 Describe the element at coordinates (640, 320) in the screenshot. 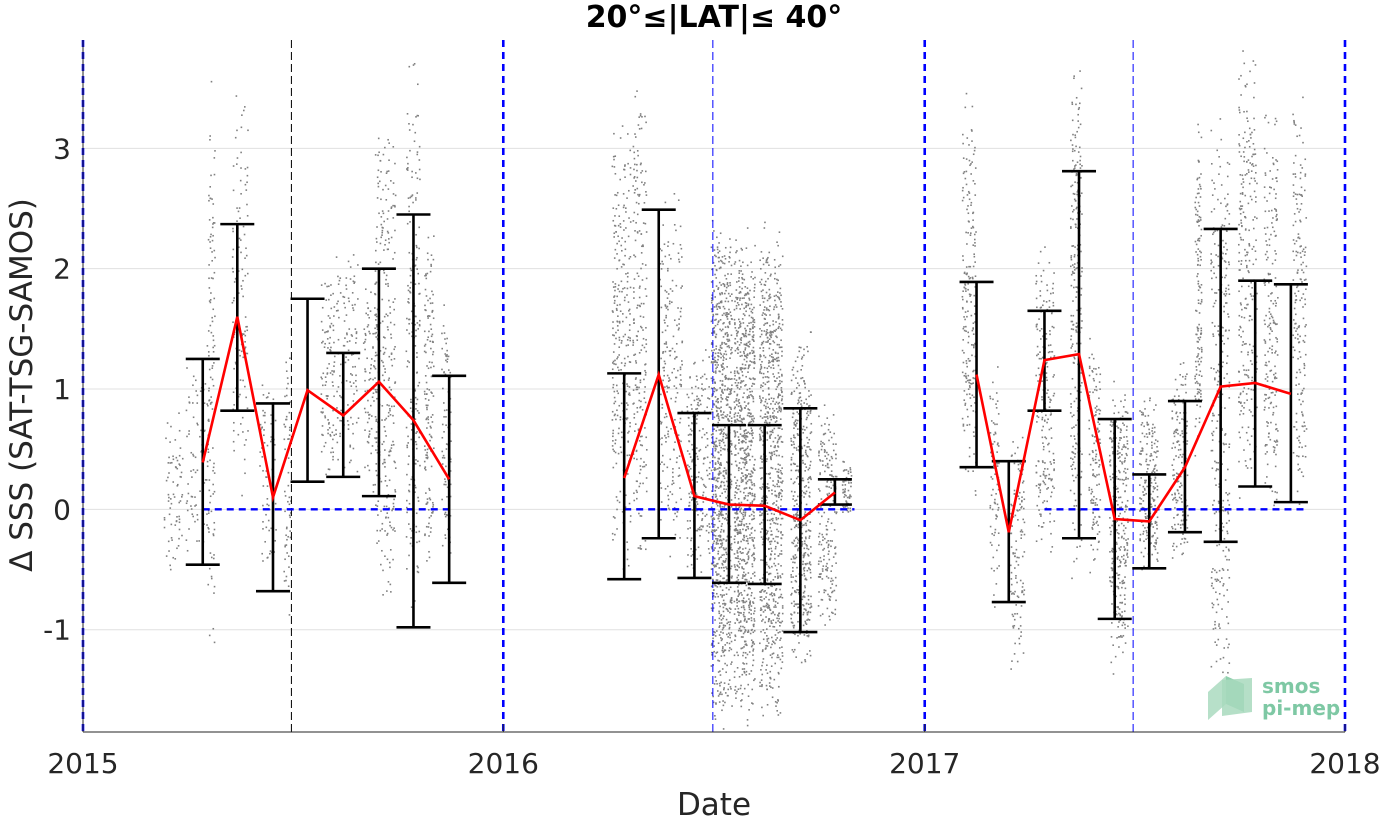

I see `scatter-cluster` at that location.